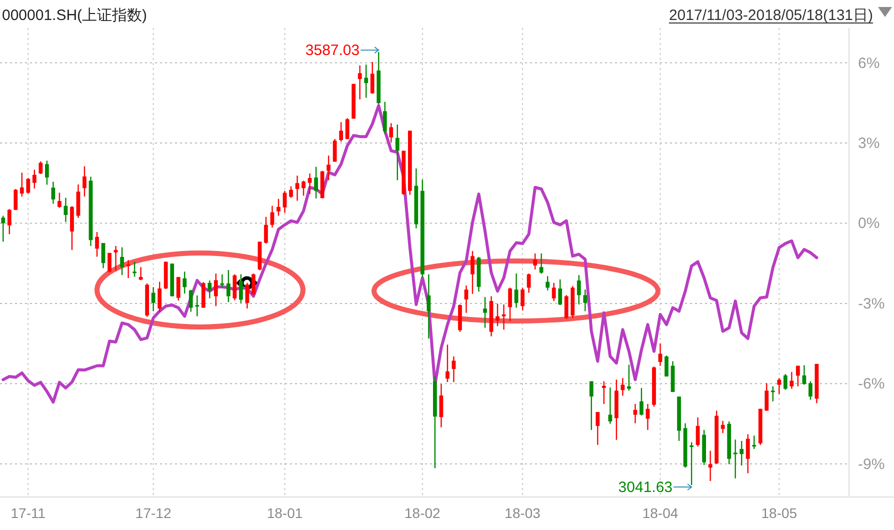 This screenshot has width=894, height=530. Describe the element at coordinates (75, 15) in the screenshot. I see `text: 000001.SH(上证指数)` at that location.